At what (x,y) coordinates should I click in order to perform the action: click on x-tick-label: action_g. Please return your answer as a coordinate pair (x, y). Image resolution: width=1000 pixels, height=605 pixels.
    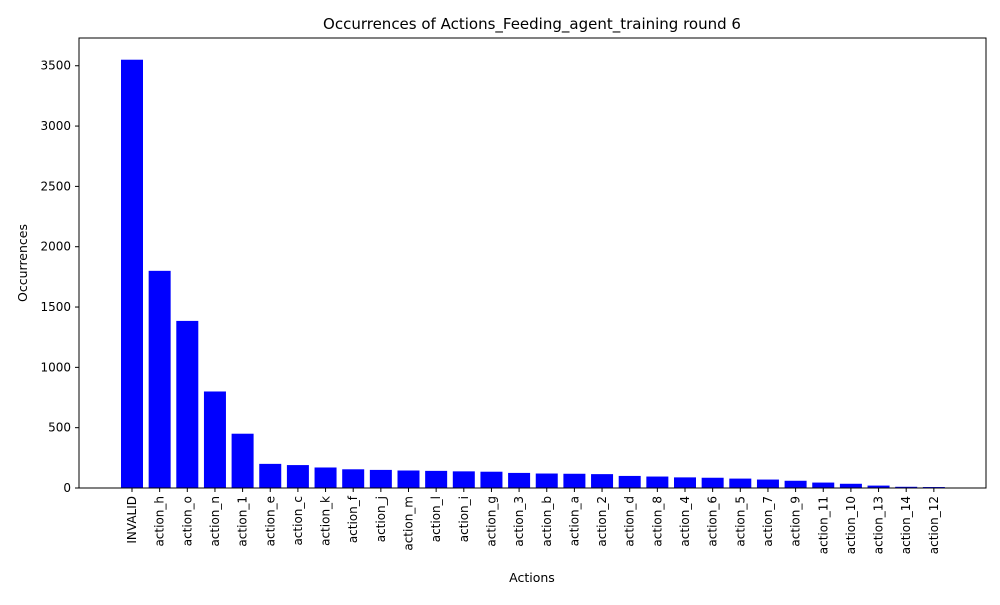
    Looking at the image, I should click on (491, 521).